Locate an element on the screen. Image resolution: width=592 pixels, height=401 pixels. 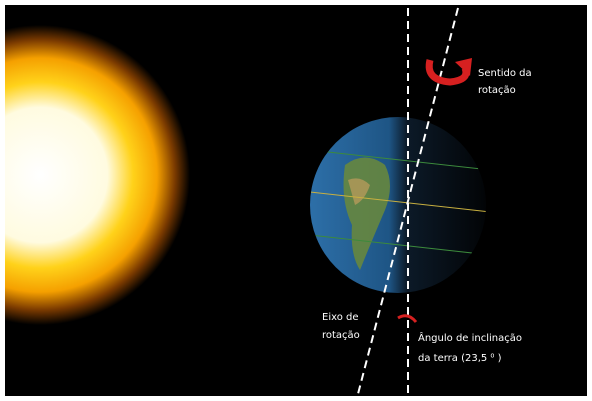
angle-arc is located at coordinates (407, 318).